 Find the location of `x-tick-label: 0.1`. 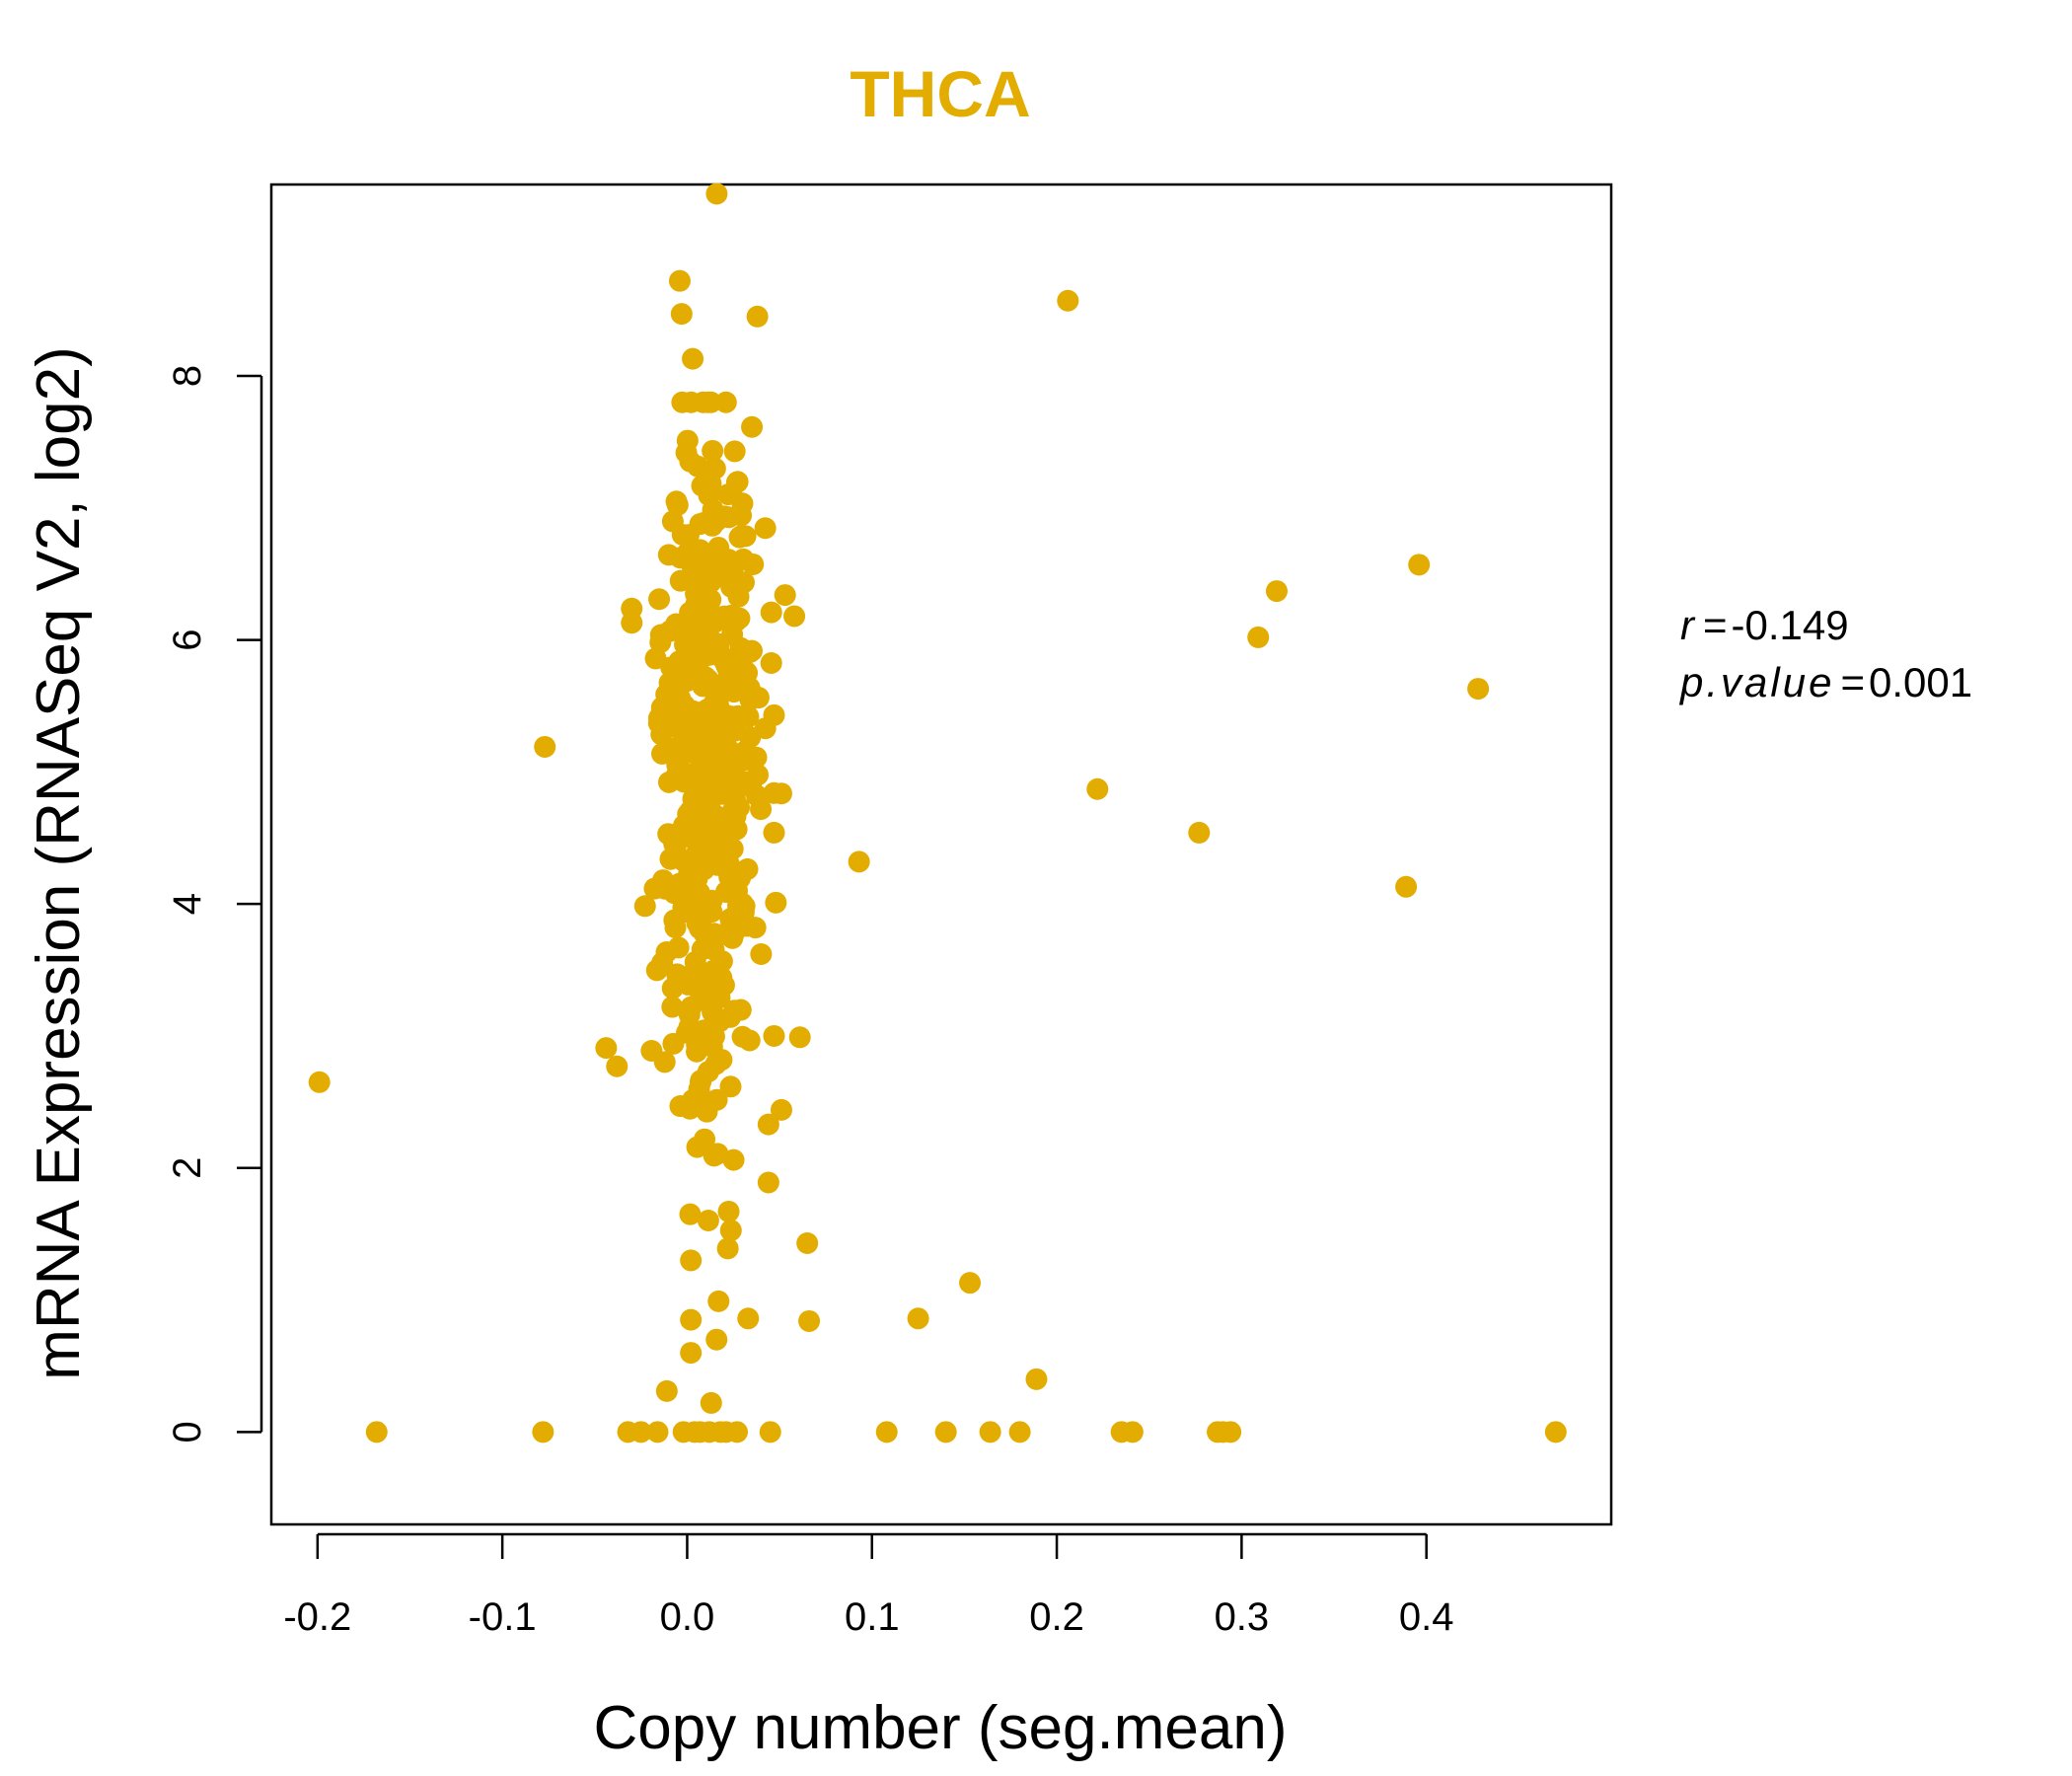

x-tick-label: 0.1 is located at coordinates (873, 1617).